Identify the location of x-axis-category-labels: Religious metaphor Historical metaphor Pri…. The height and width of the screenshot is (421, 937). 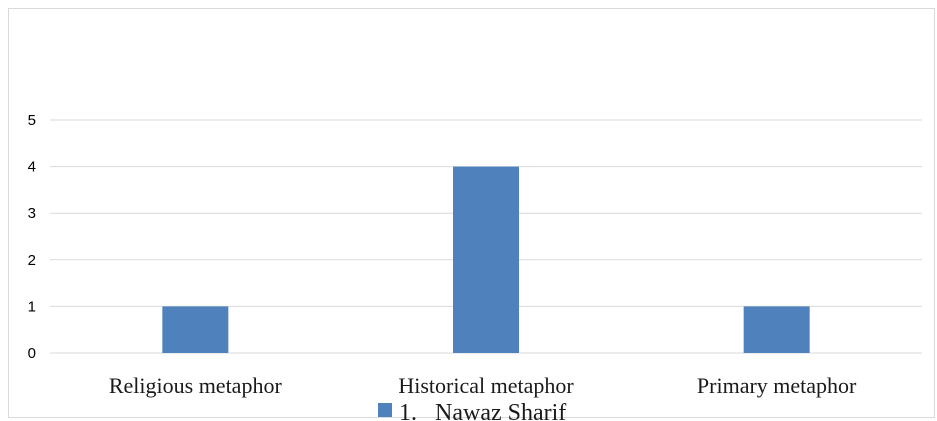
(483, 385).